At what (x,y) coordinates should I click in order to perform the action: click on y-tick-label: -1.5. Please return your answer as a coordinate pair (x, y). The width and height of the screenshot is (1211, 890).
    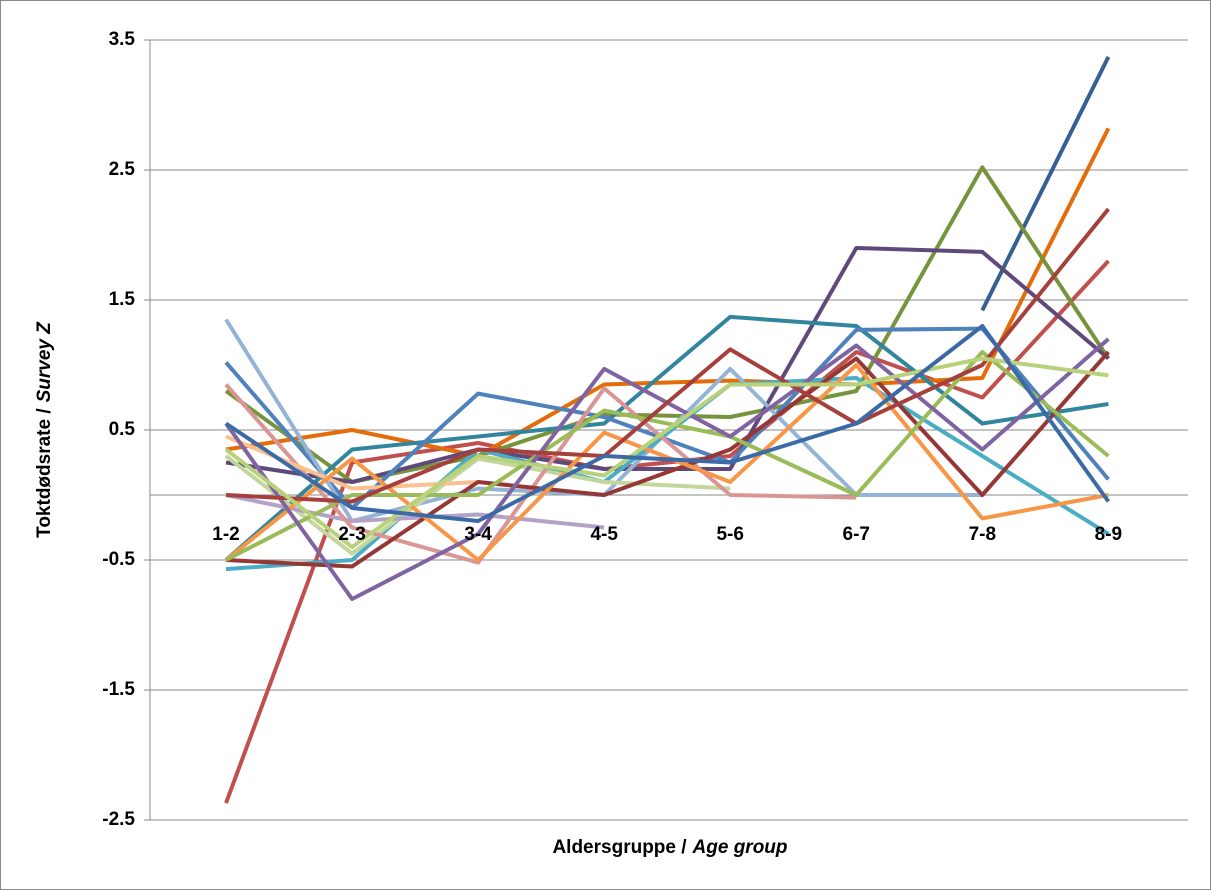
    Looking at the image, I should click on (118, 689).